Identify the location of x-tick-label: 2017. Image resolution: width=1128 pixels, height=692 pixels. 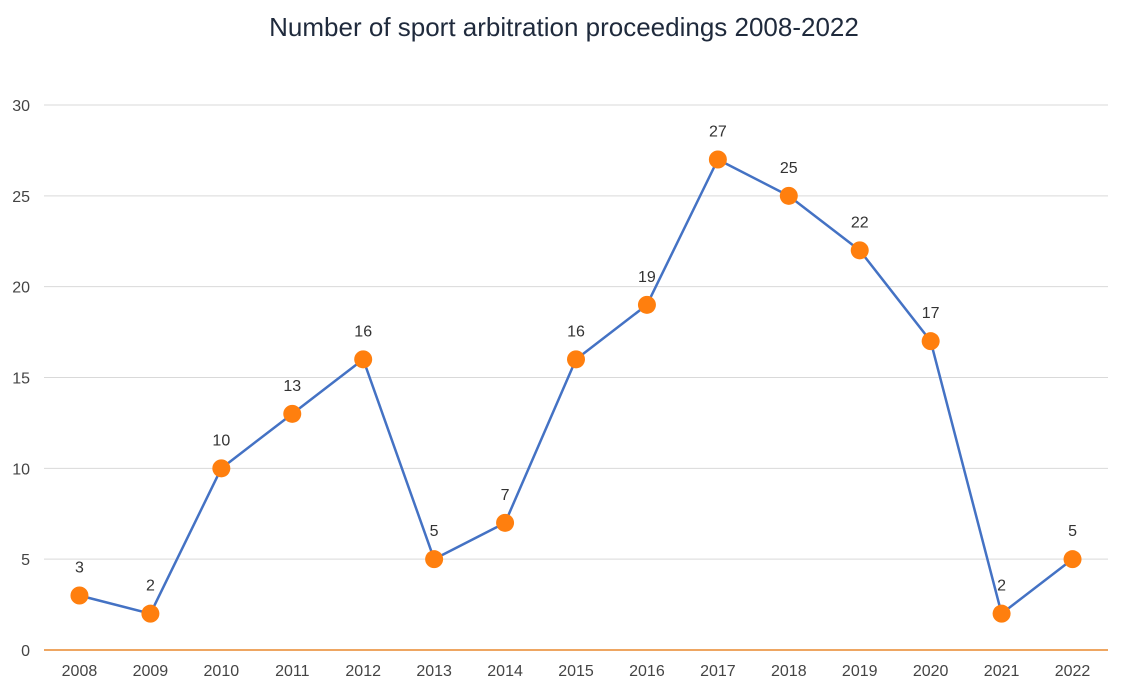
(718, 671).